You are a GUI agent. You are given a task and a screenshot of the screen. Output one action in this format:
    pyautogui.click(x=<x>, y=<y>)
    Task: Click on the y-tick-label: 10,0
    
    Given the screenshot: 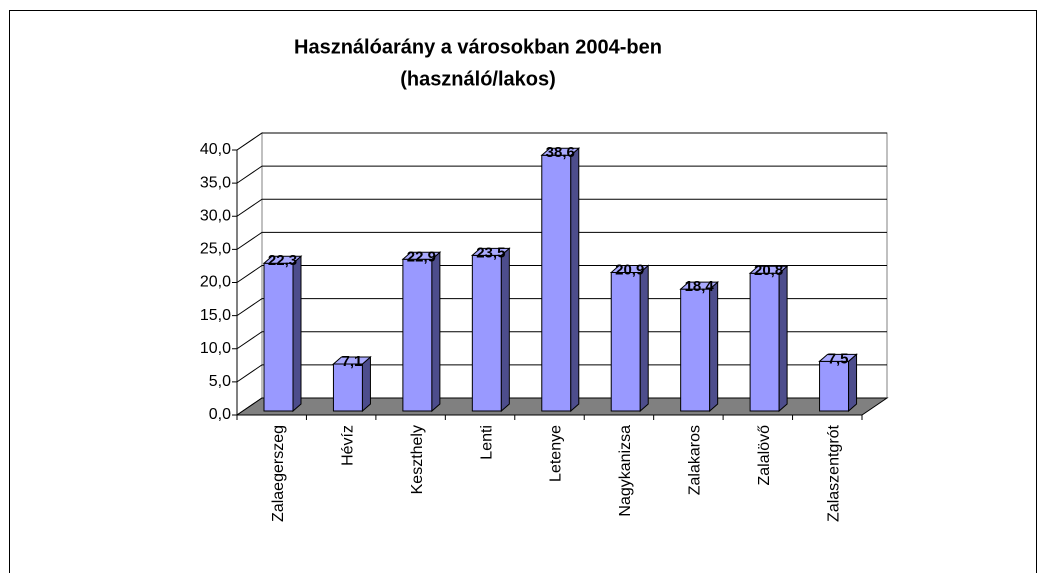 What is the action you would take?
    pyautogui.click(x=215, y=348)
    